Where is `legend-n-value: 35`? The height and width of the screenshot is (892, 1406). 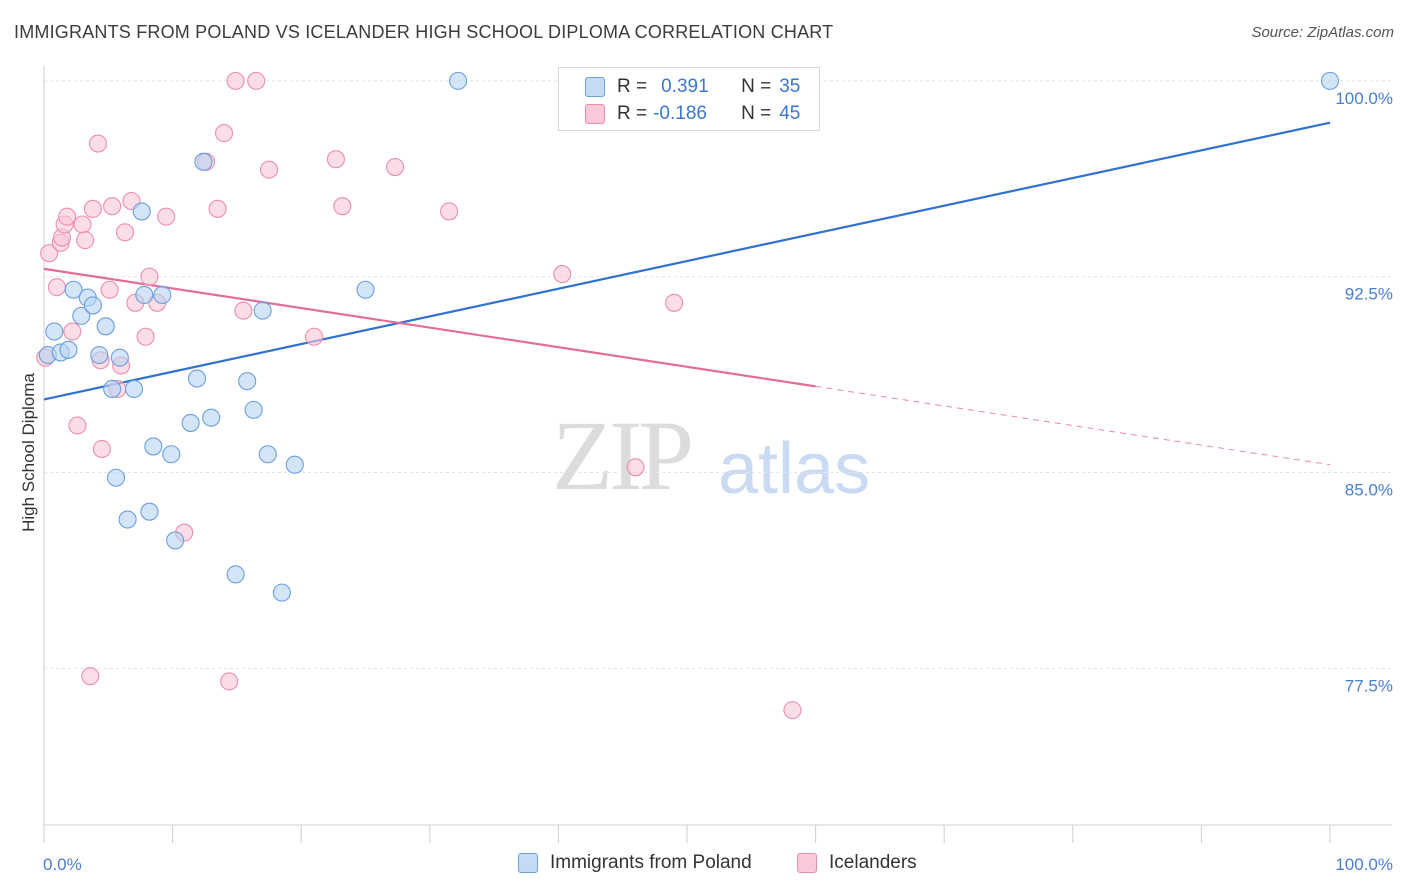
legend-n-value: 35 is located at coordinates (790, 86).